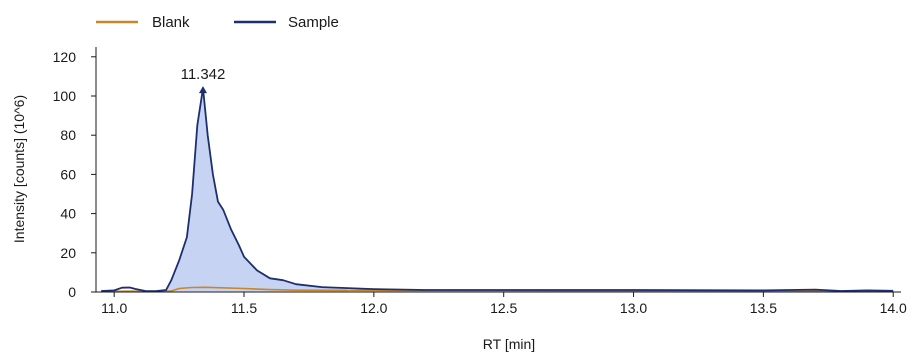 Image resolution: width=917 pixels, height=356 pixels. Describe the element at coordinates (202, 90) in the screenshot. I see `peak-apex-marker` at that location.